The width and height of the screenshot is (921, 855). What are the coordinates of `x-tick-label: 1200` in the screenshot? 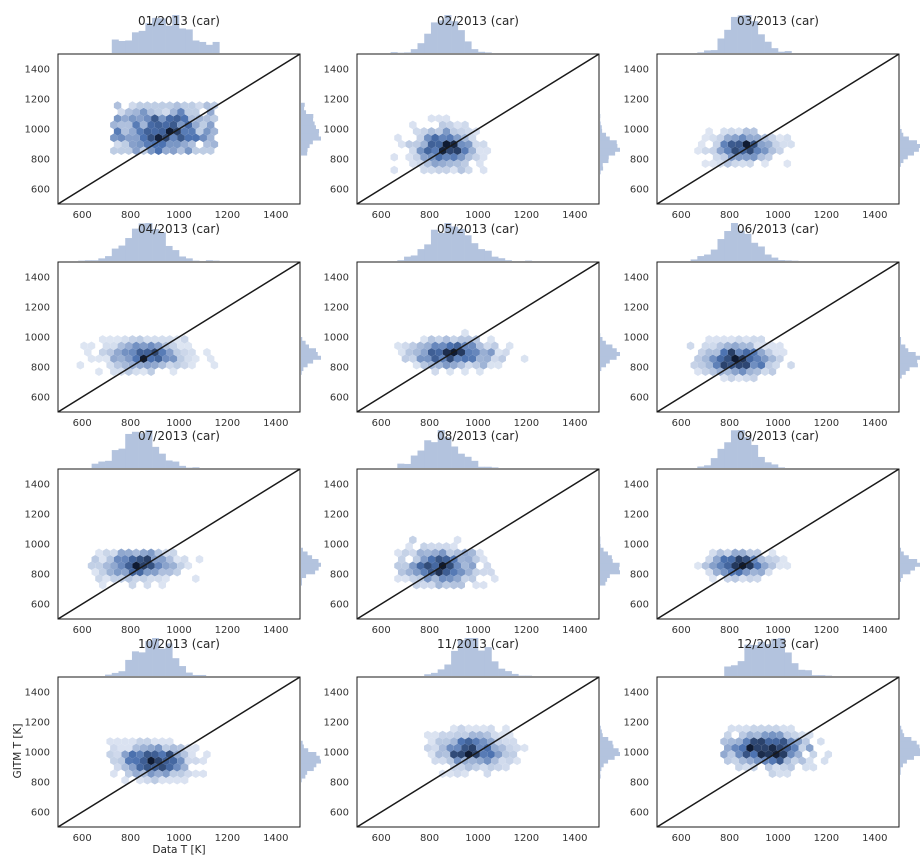 It's located at (526, 630).